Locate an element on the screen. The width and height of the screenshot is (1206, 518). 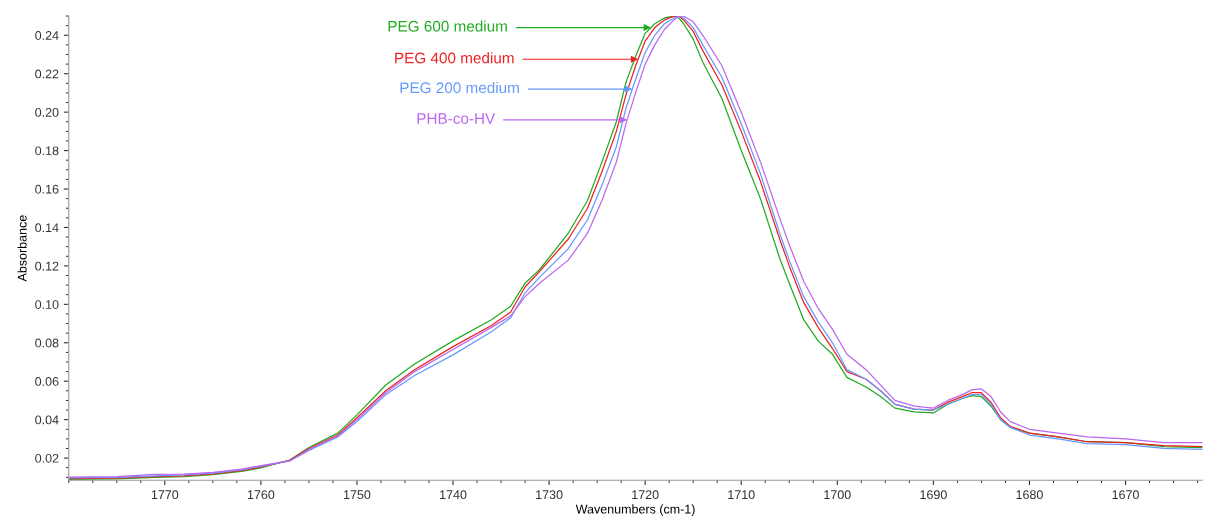
y-tick-label: 0.16 is located at coordinates (47, 189).